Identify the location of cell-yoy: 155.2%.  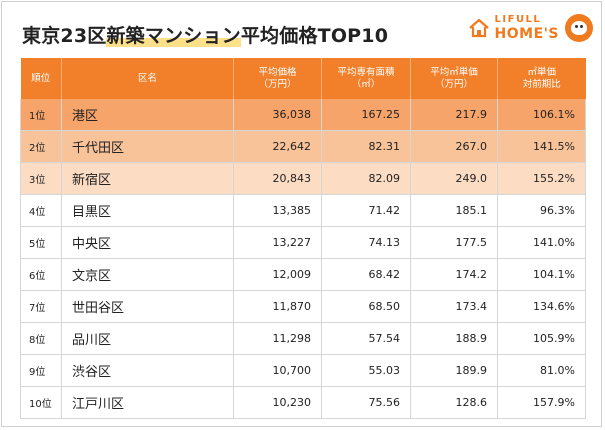
(541, 178).